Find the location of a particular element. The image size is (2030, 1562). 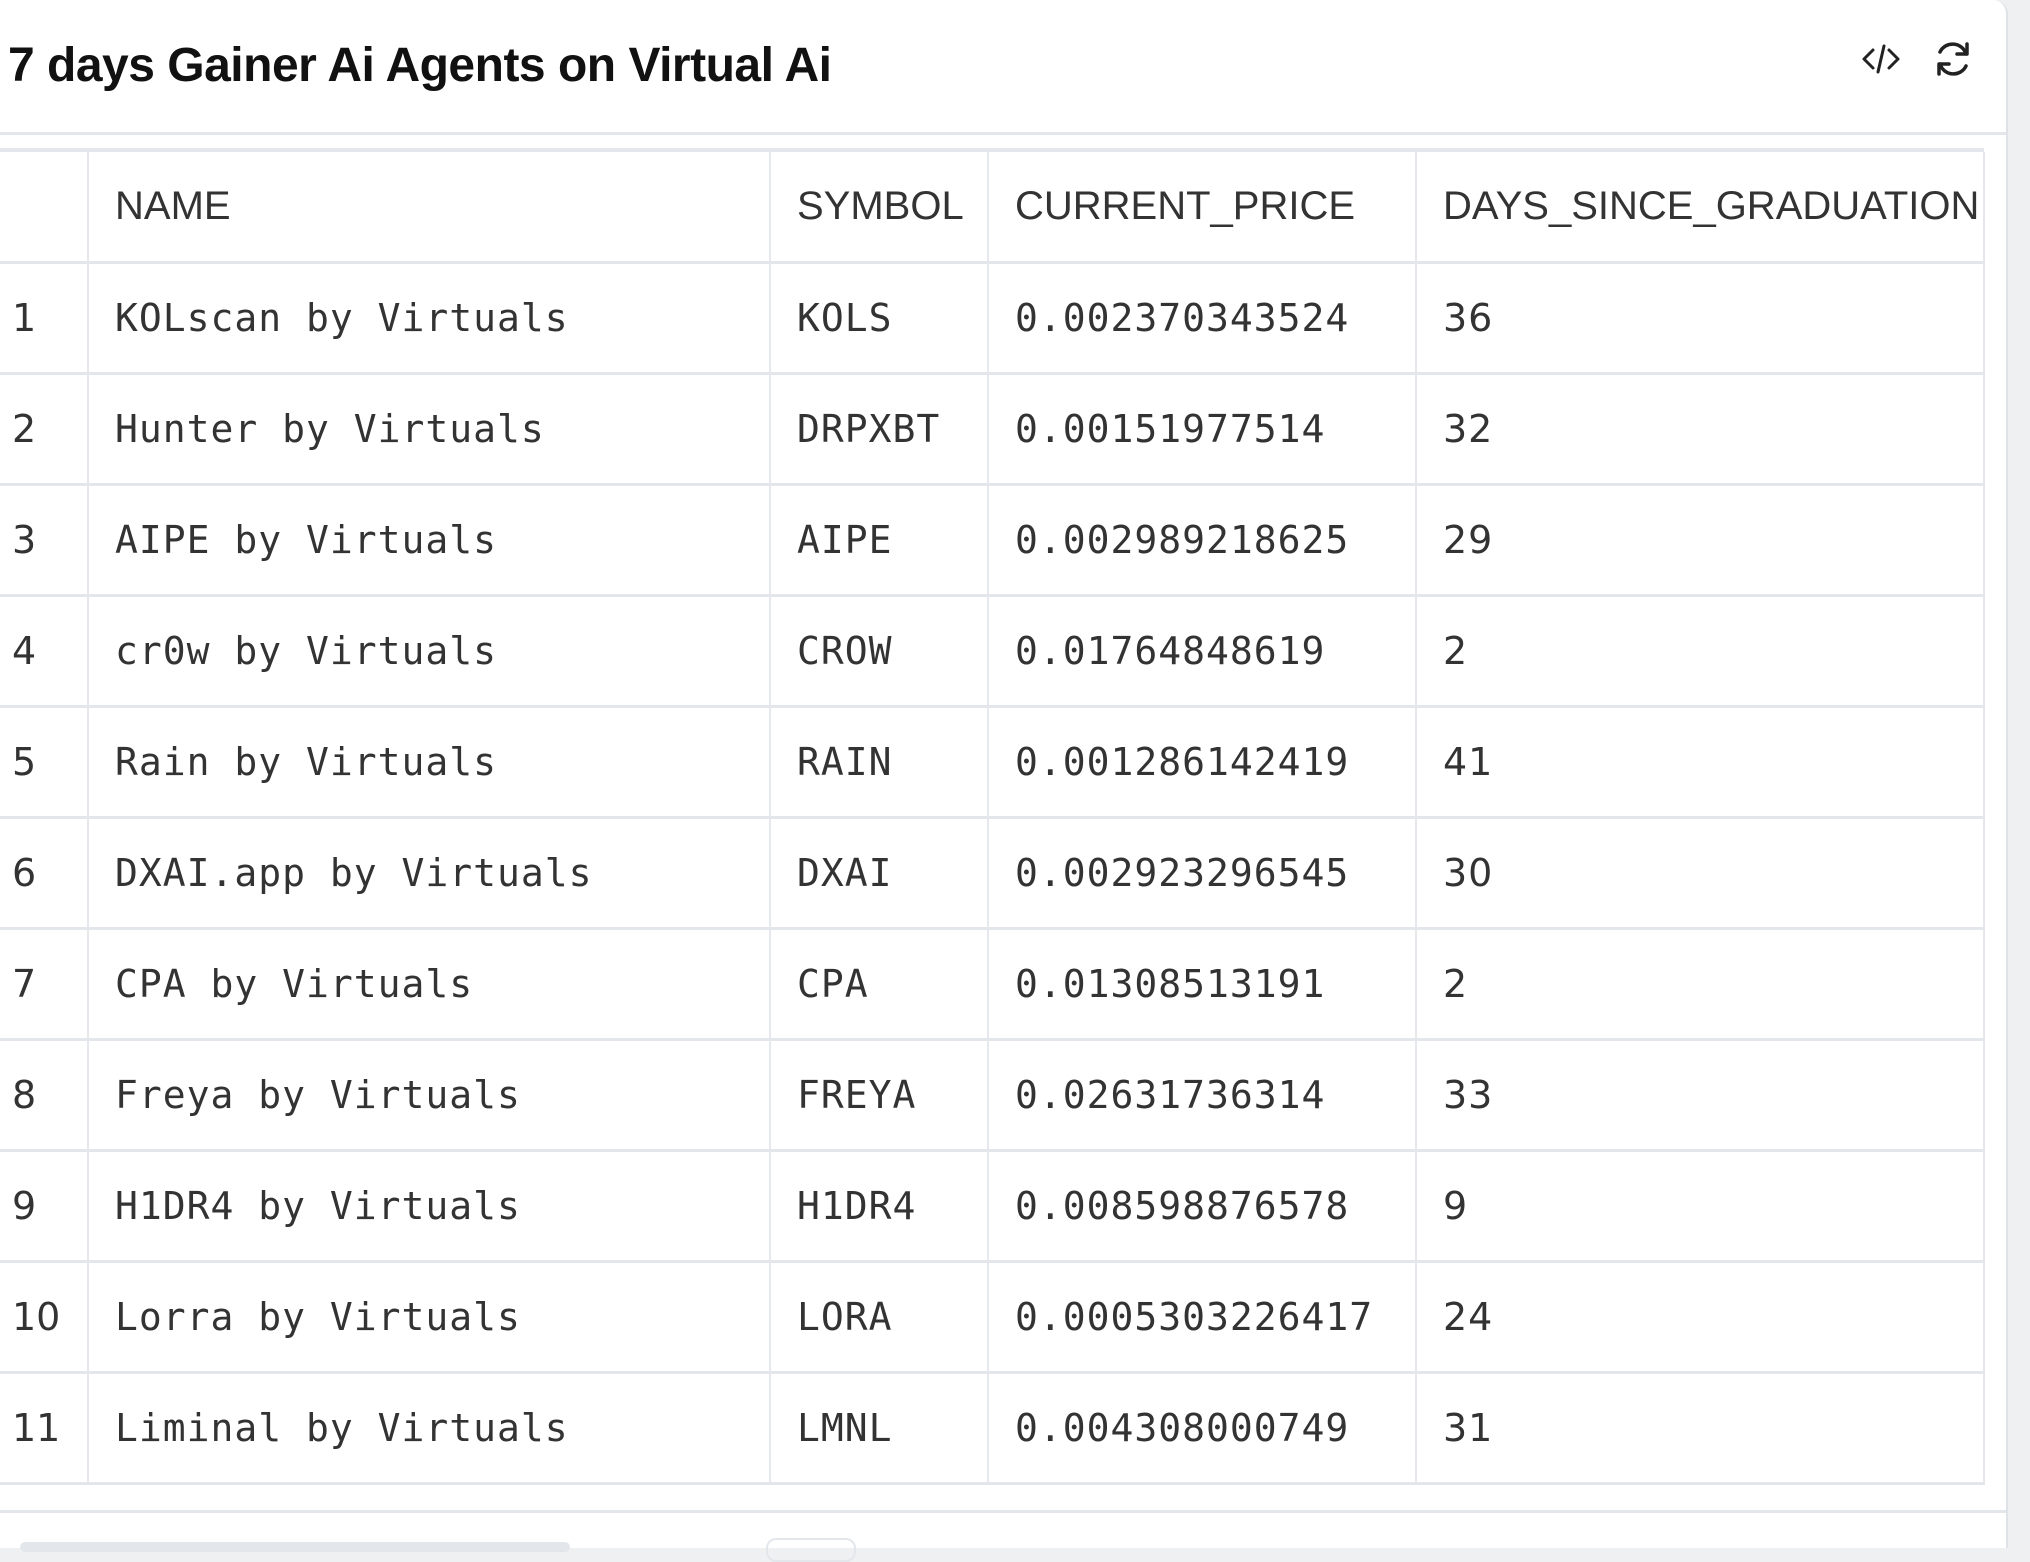

cell-current-price: 0.002989218625 is located at coordinates (1202, 540).